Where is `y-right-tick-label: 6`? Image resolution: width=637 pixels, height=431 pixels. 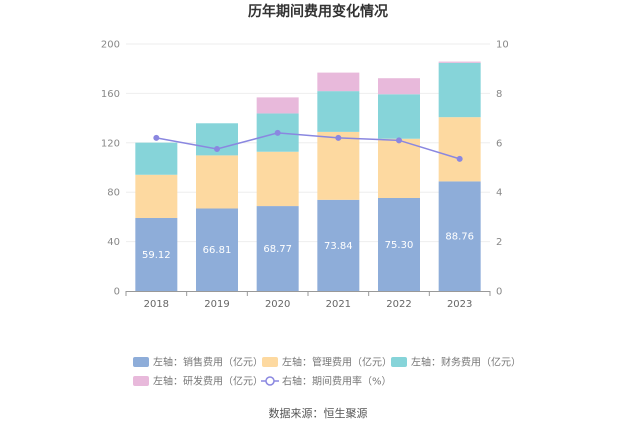 y-right-tick-label: 6 is located at coordinates (499, 143).